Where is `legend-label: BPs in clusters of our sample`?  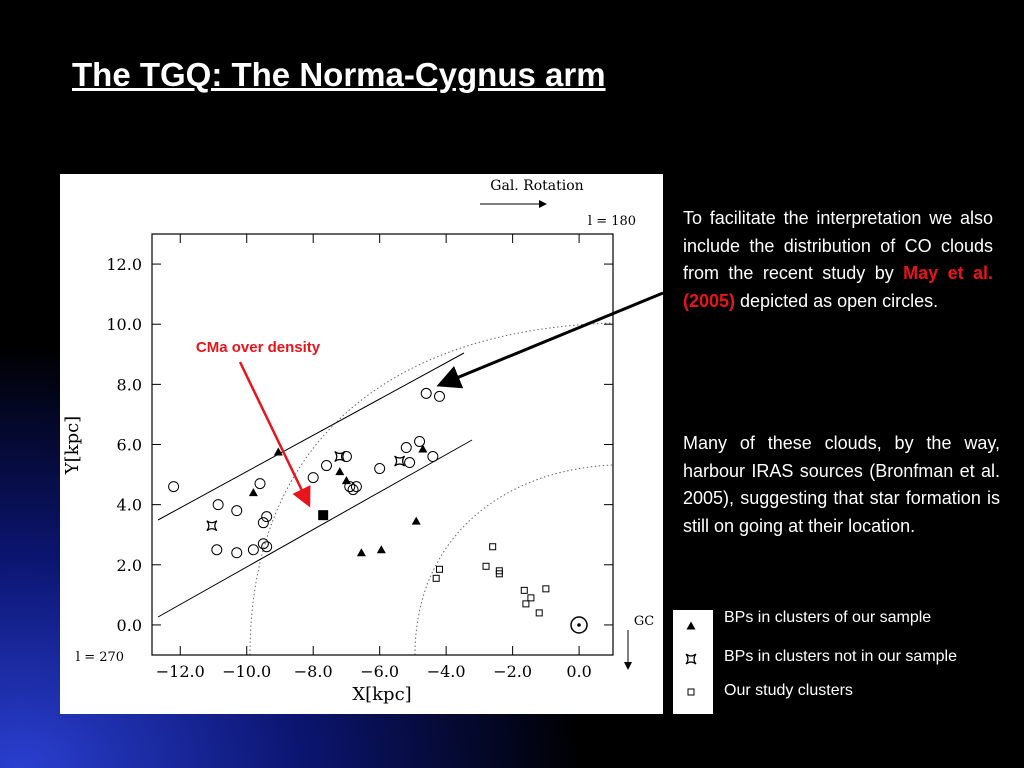 legend-label: BPs in clusters of our sample is located at coordinates (828, 617).